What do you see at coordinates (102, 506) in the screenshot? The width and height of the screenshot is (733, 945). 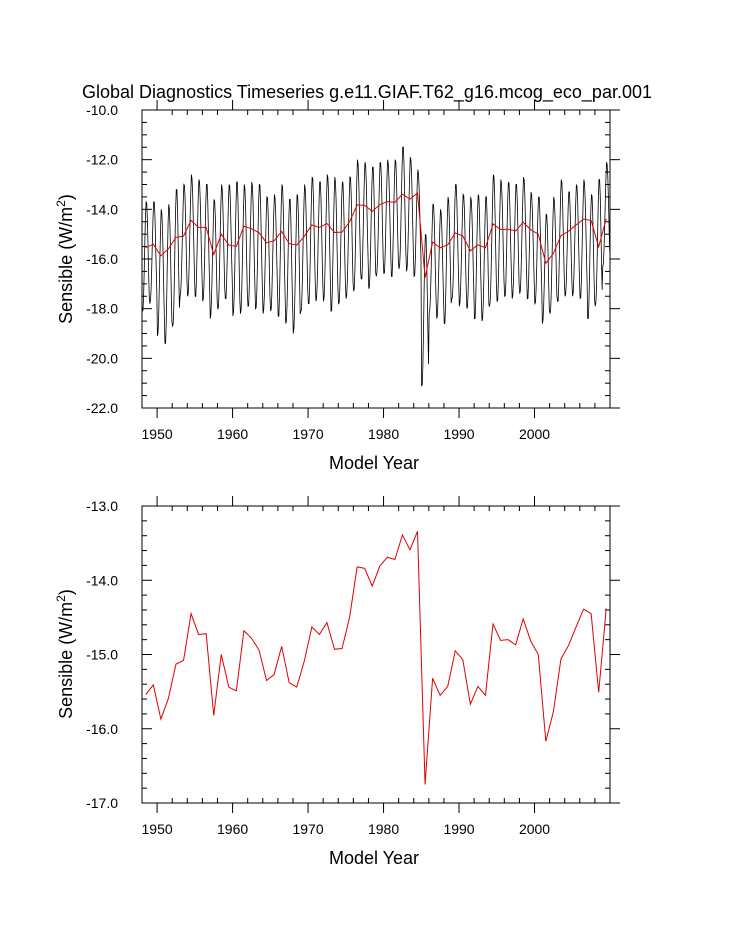 I see `bottom-y-tick-label: -13.0` at bounding box center [102, 506].